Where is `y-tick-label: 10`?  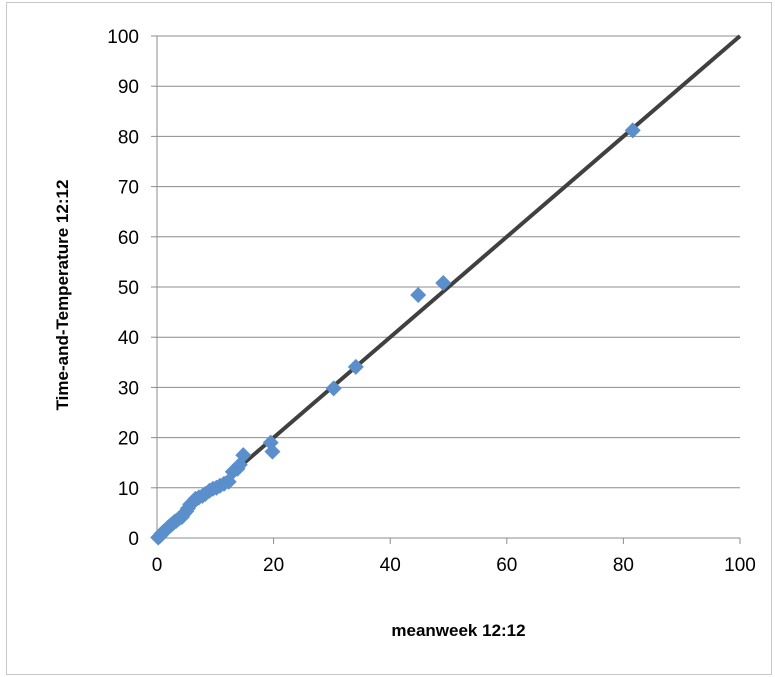 y-tick-label: 10 is located at coordinates (128, 489).